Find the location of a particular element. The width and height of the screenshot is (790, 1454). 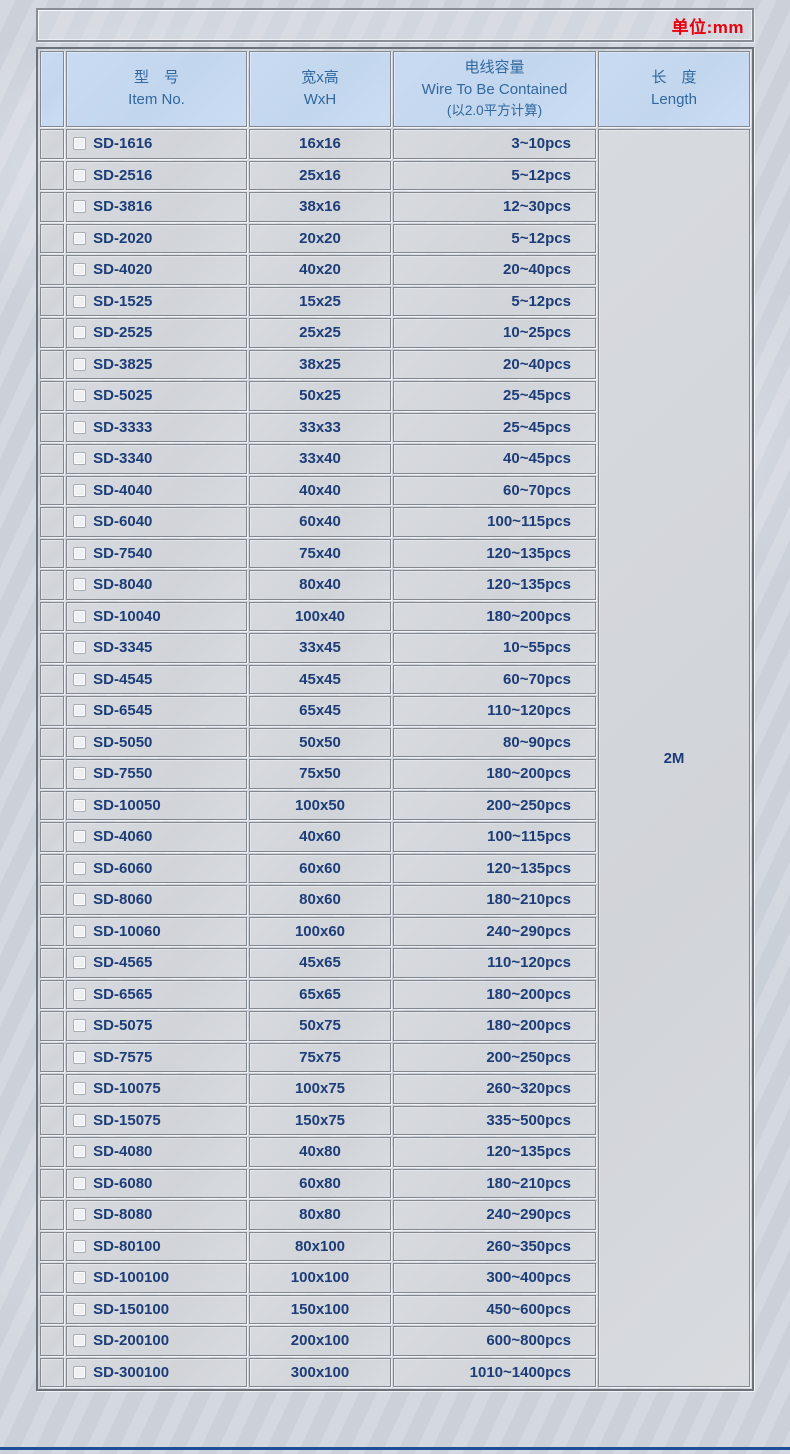

capacity-cell: 1010~1400pcs is located at coordinates (494, 1372).